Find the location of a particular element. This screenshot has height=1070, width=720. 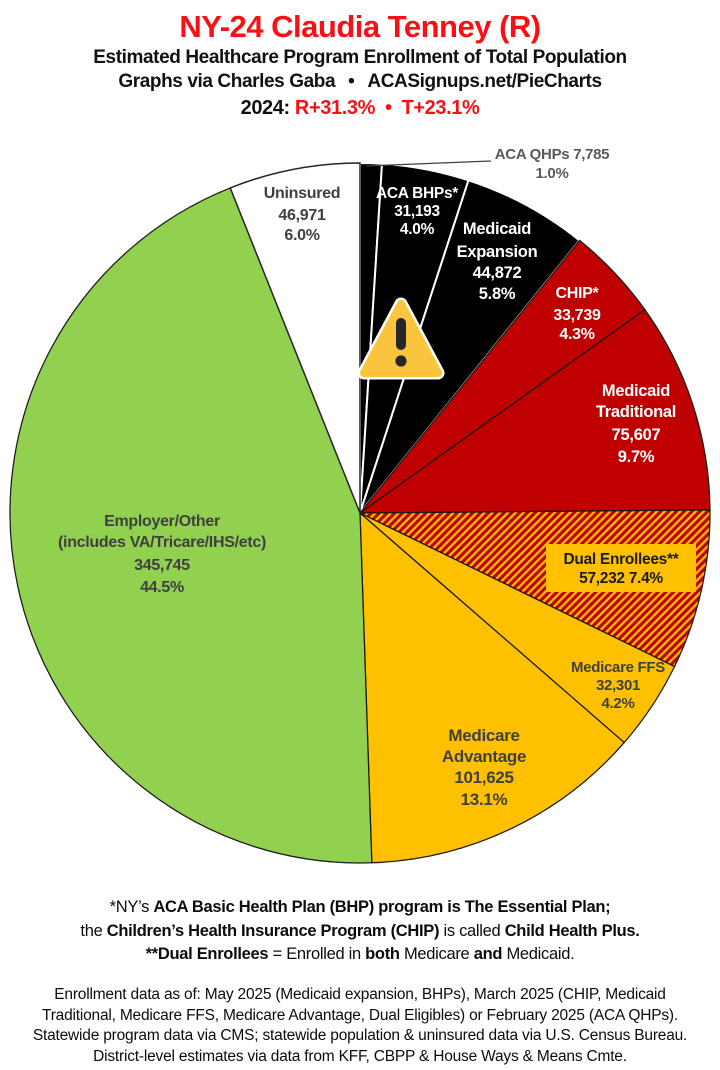

pie-label-aca_qhps: 1.0% is located at coordinates (552, 173).